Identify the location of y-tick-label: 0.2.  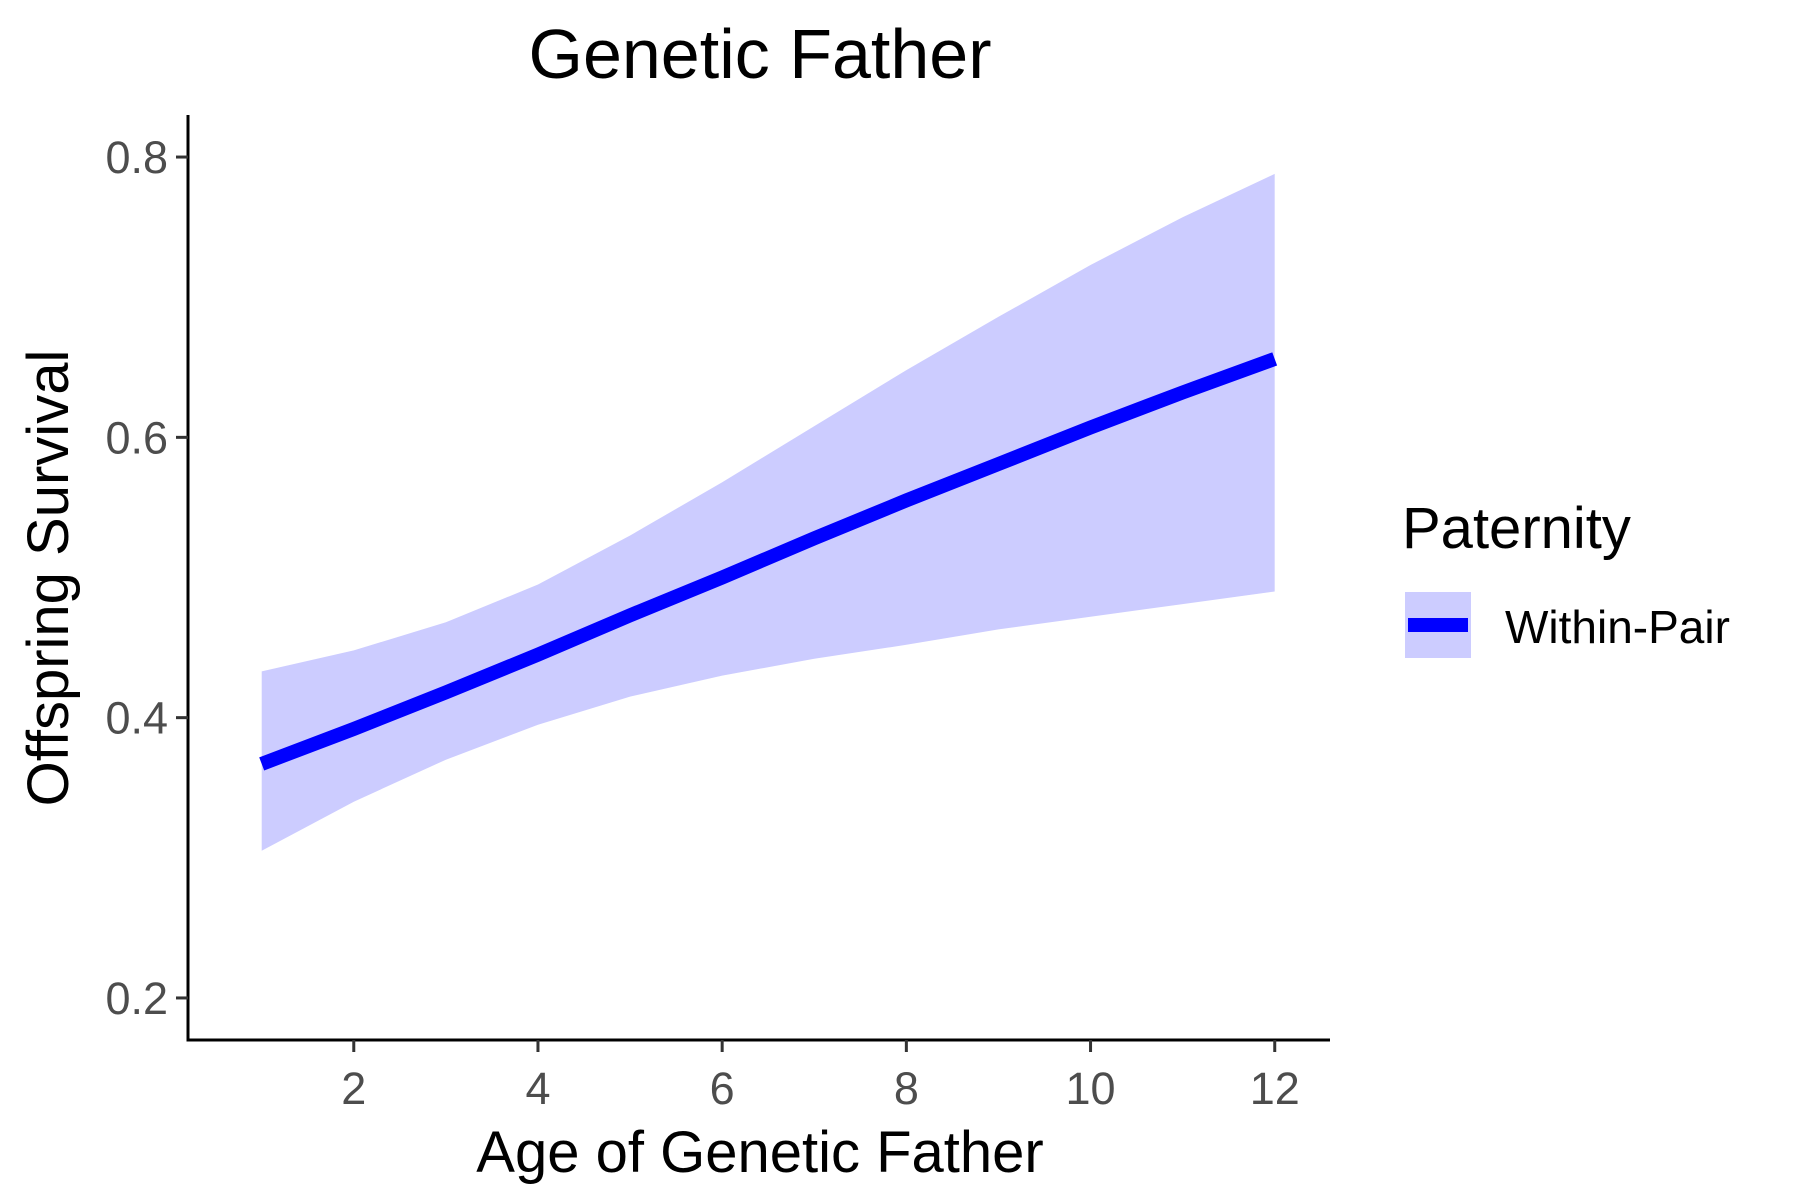
(136, 998).